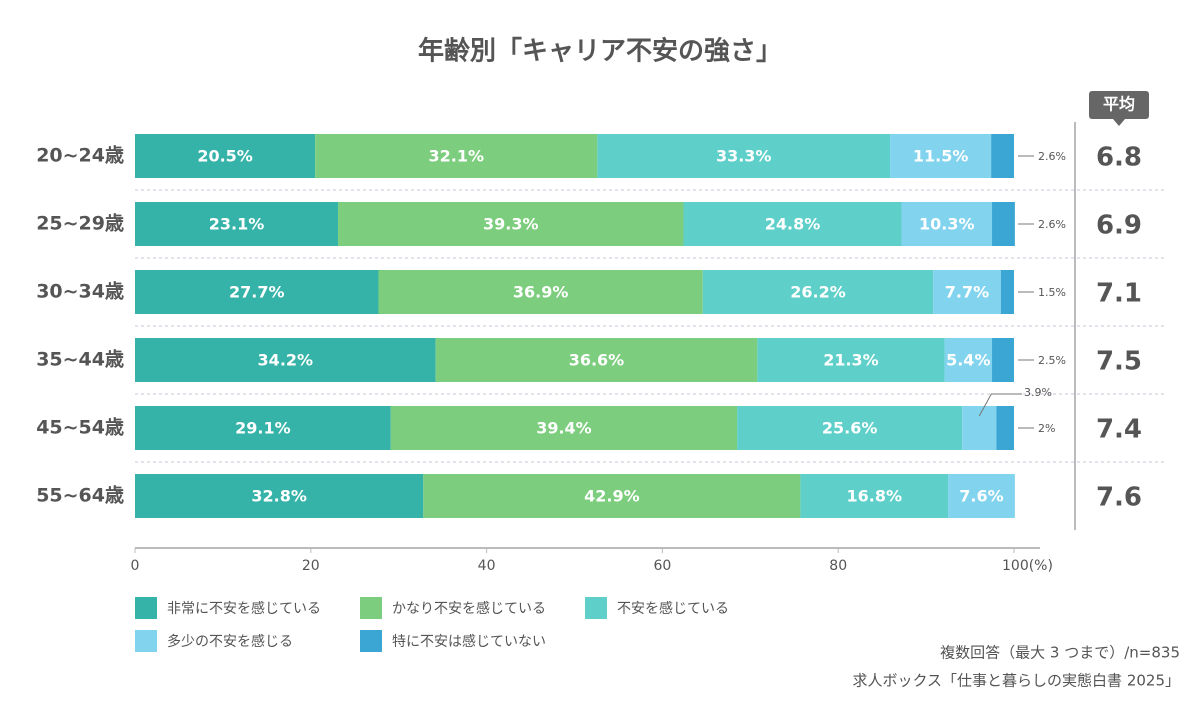 Image resolution: width=1200 pixels, height=710 pixels. What do you see at coordinates (1000, 405) in the screenshot?
I see `leader-line` at bounding box center [1000, 405].